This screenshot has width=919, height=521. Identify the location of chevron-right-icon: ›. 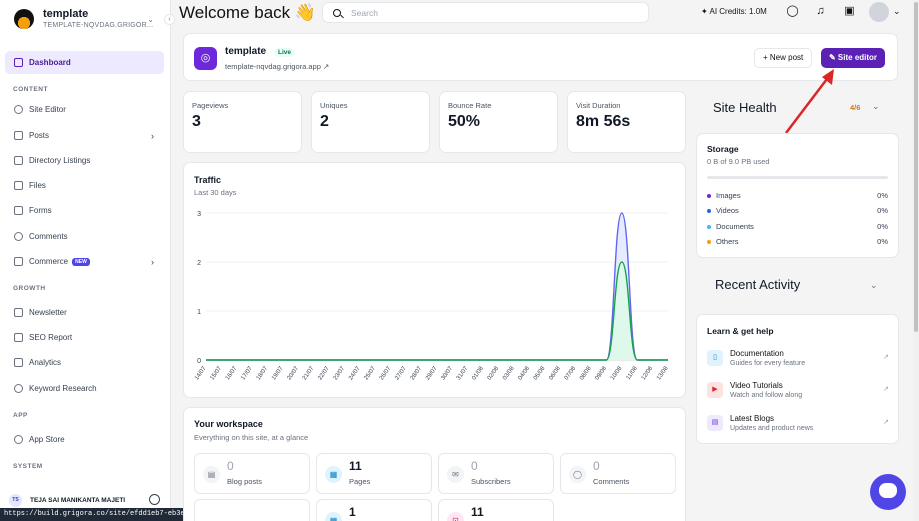
(152, 135).